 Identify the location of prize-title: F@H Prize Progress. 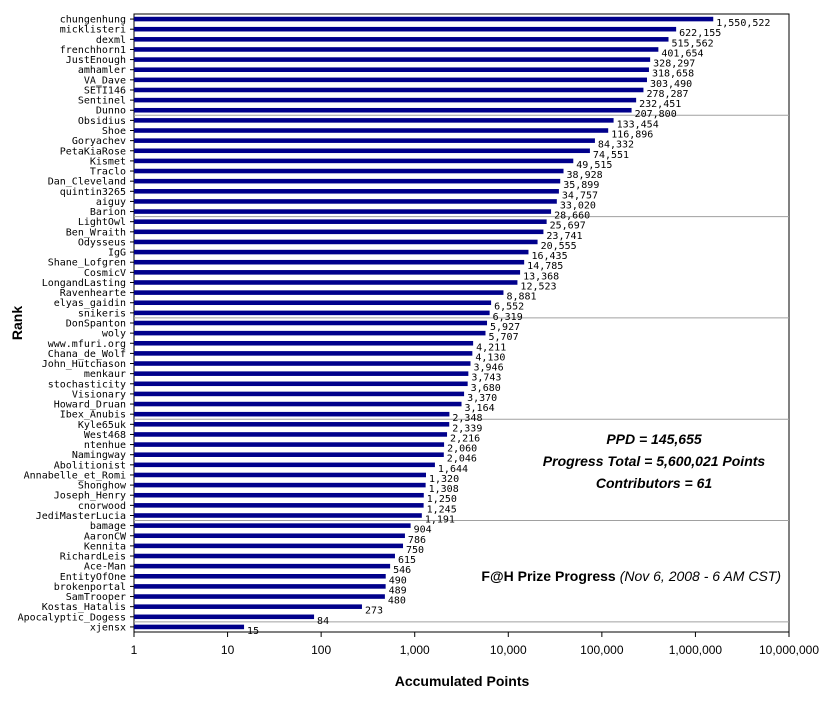
(548, 576).